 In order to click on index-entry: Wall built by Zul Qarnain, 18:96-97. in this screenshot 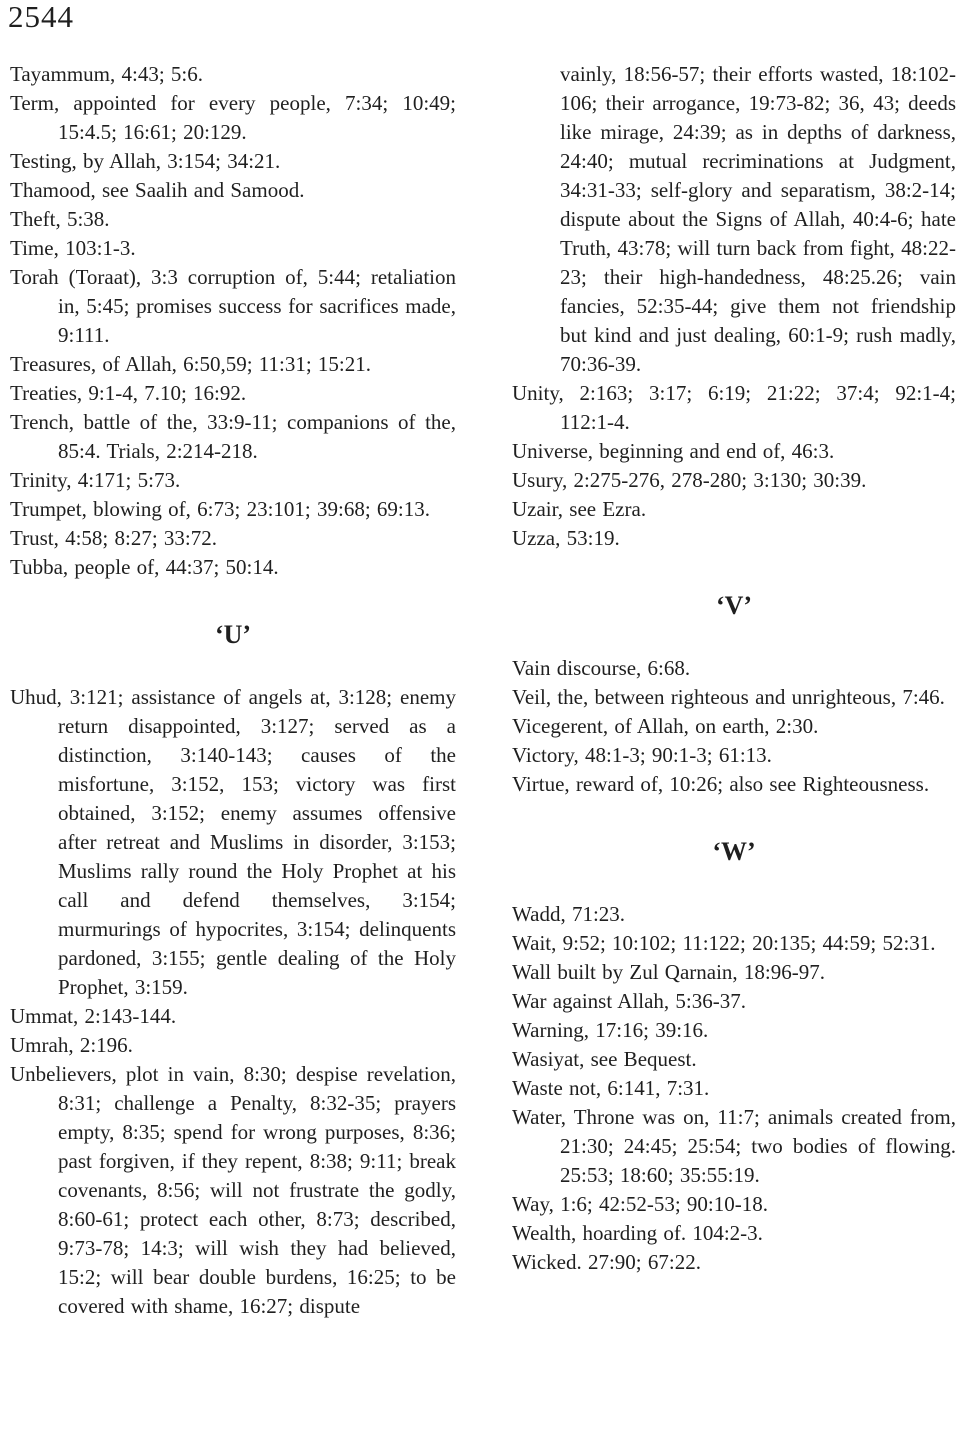, I will do `click(669, 972)`.